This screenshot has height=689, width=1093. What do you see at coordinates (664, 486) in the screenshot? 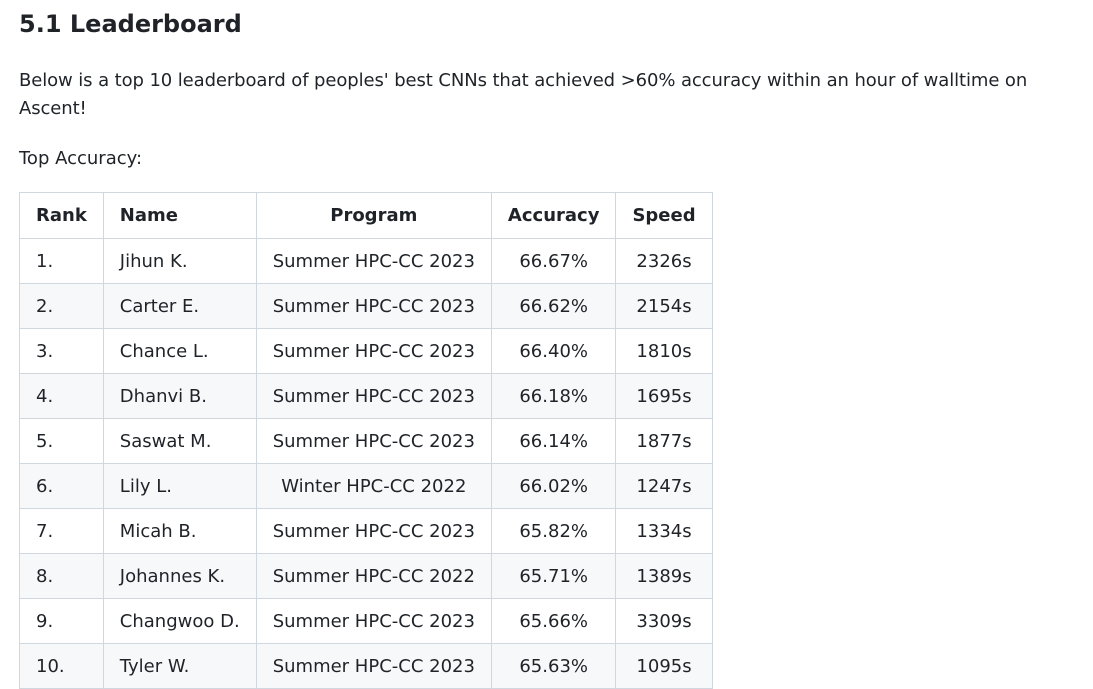
I see `cell-speed: 1247s` at bounding box center [664, 486].